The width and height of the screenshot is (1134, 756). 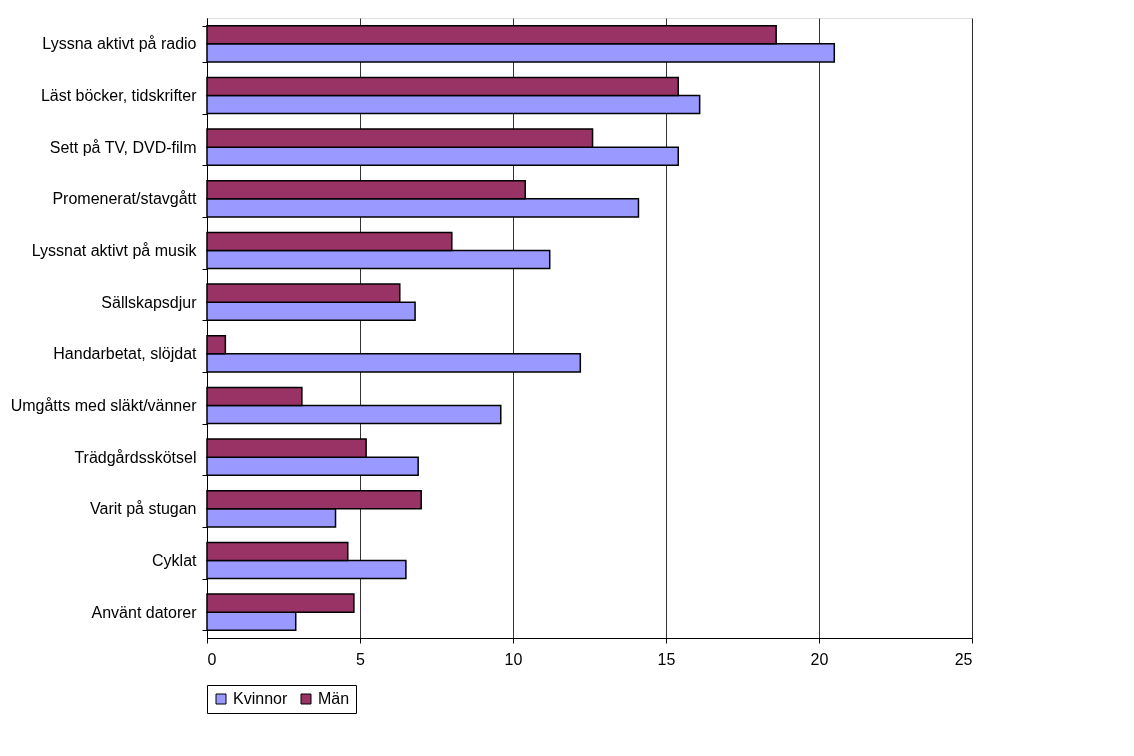 I want to click on y-tick-label: Lyssnat aktivt på musik, so click(x=114, y=250).